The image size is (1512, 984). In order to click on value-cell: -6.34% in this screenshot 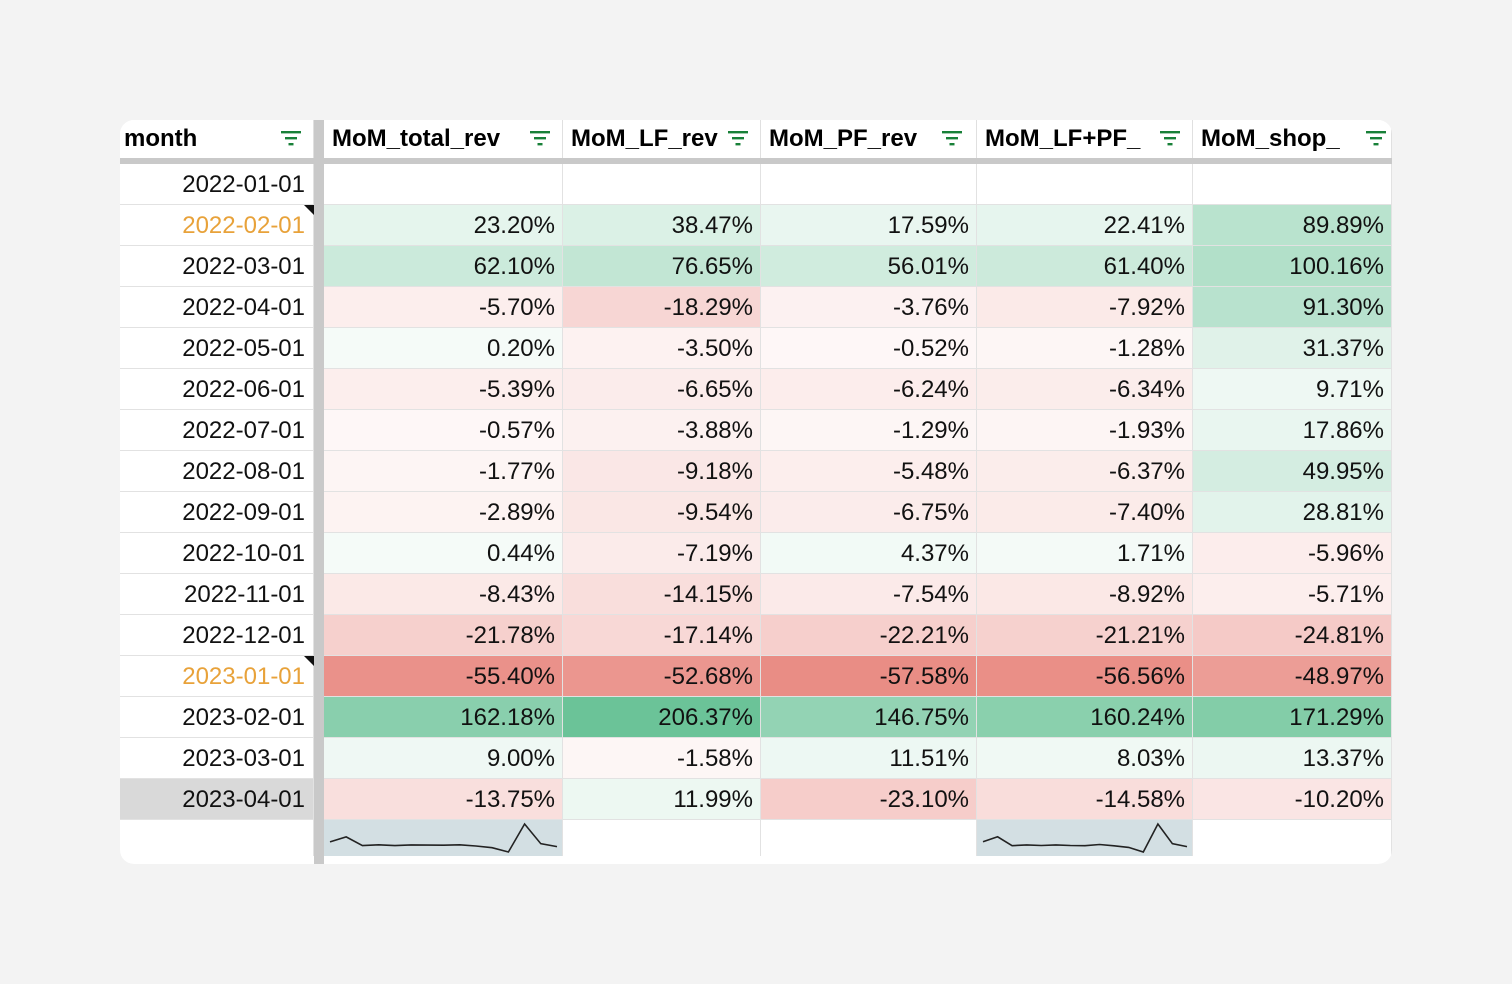, I will do `click(1085, 389)`.